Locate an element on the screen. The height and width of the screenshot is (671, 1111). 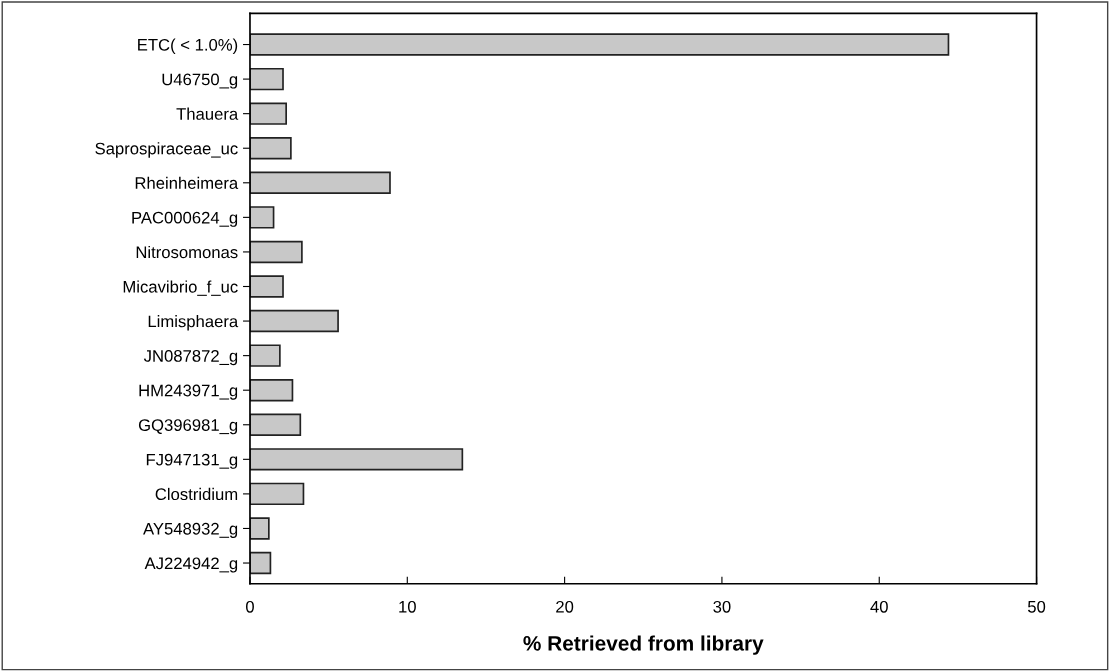
y-tick-label: Clostridium is located at coordinates (196, 494).